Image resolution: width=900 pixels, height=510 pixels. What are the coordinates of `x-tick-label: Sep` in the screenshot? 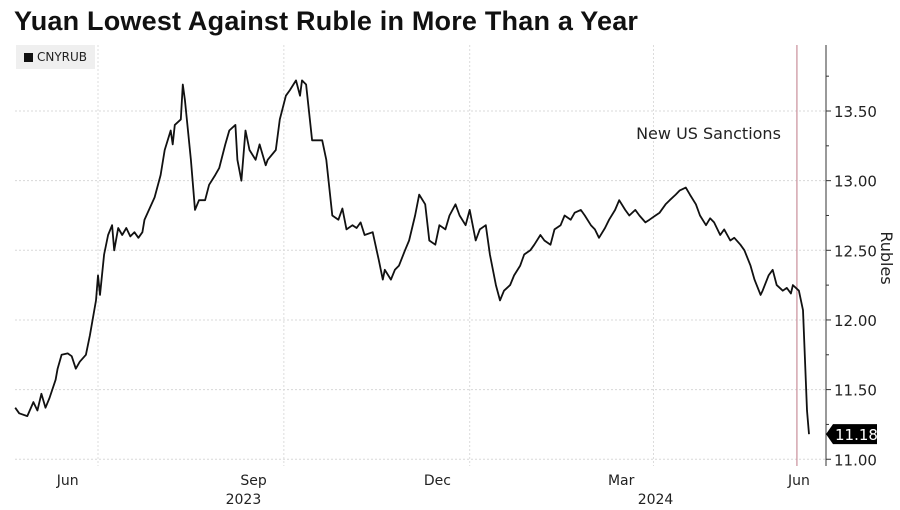 It's located at (253, 481).